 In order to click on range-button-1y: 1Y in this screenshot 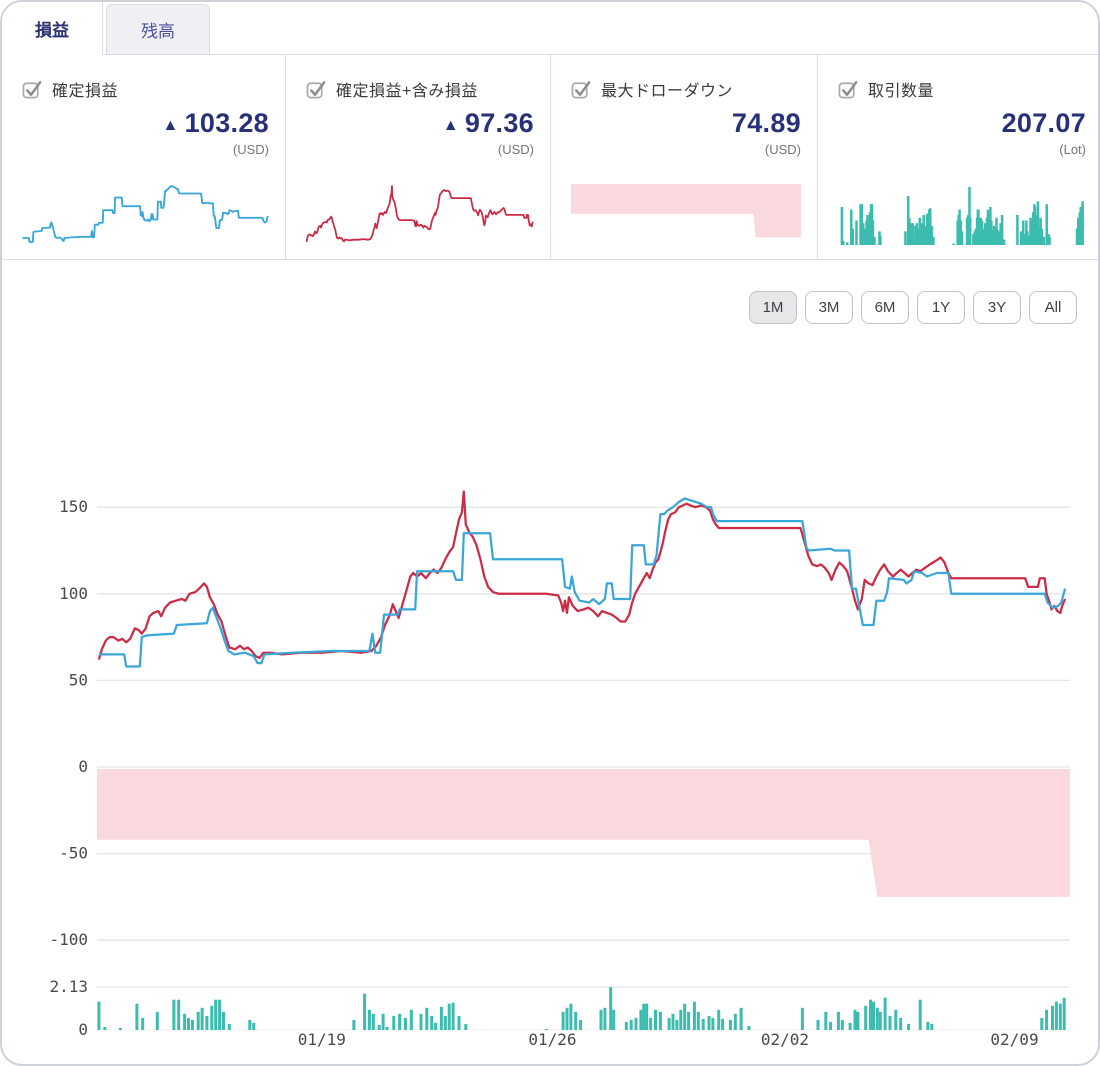, I will do `click(941, 307)`.